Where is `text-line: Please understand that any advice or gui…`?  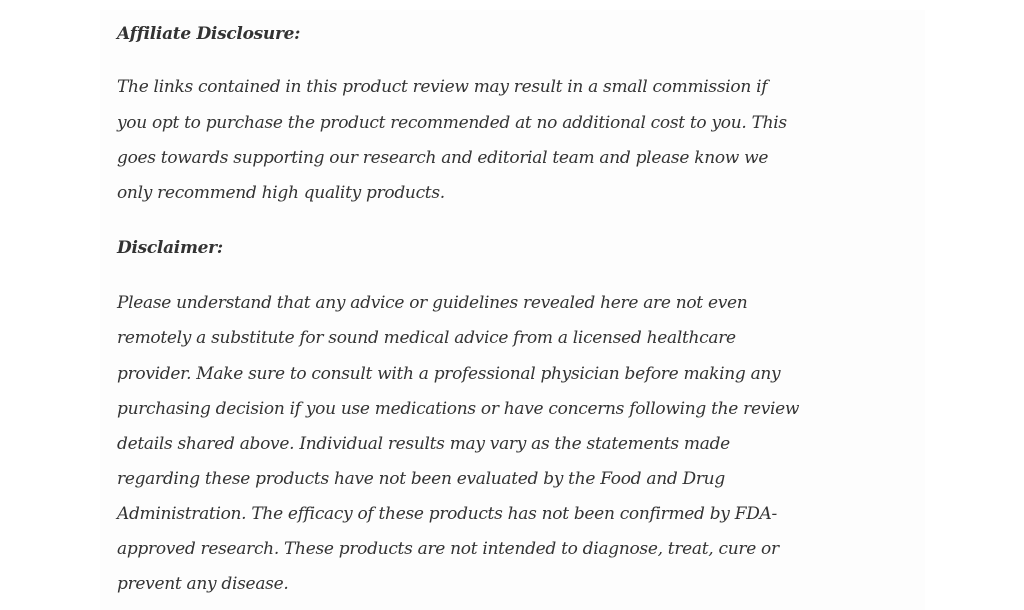
text-line: Please understand that any advice or gui… is located at coordinates (432, 303).